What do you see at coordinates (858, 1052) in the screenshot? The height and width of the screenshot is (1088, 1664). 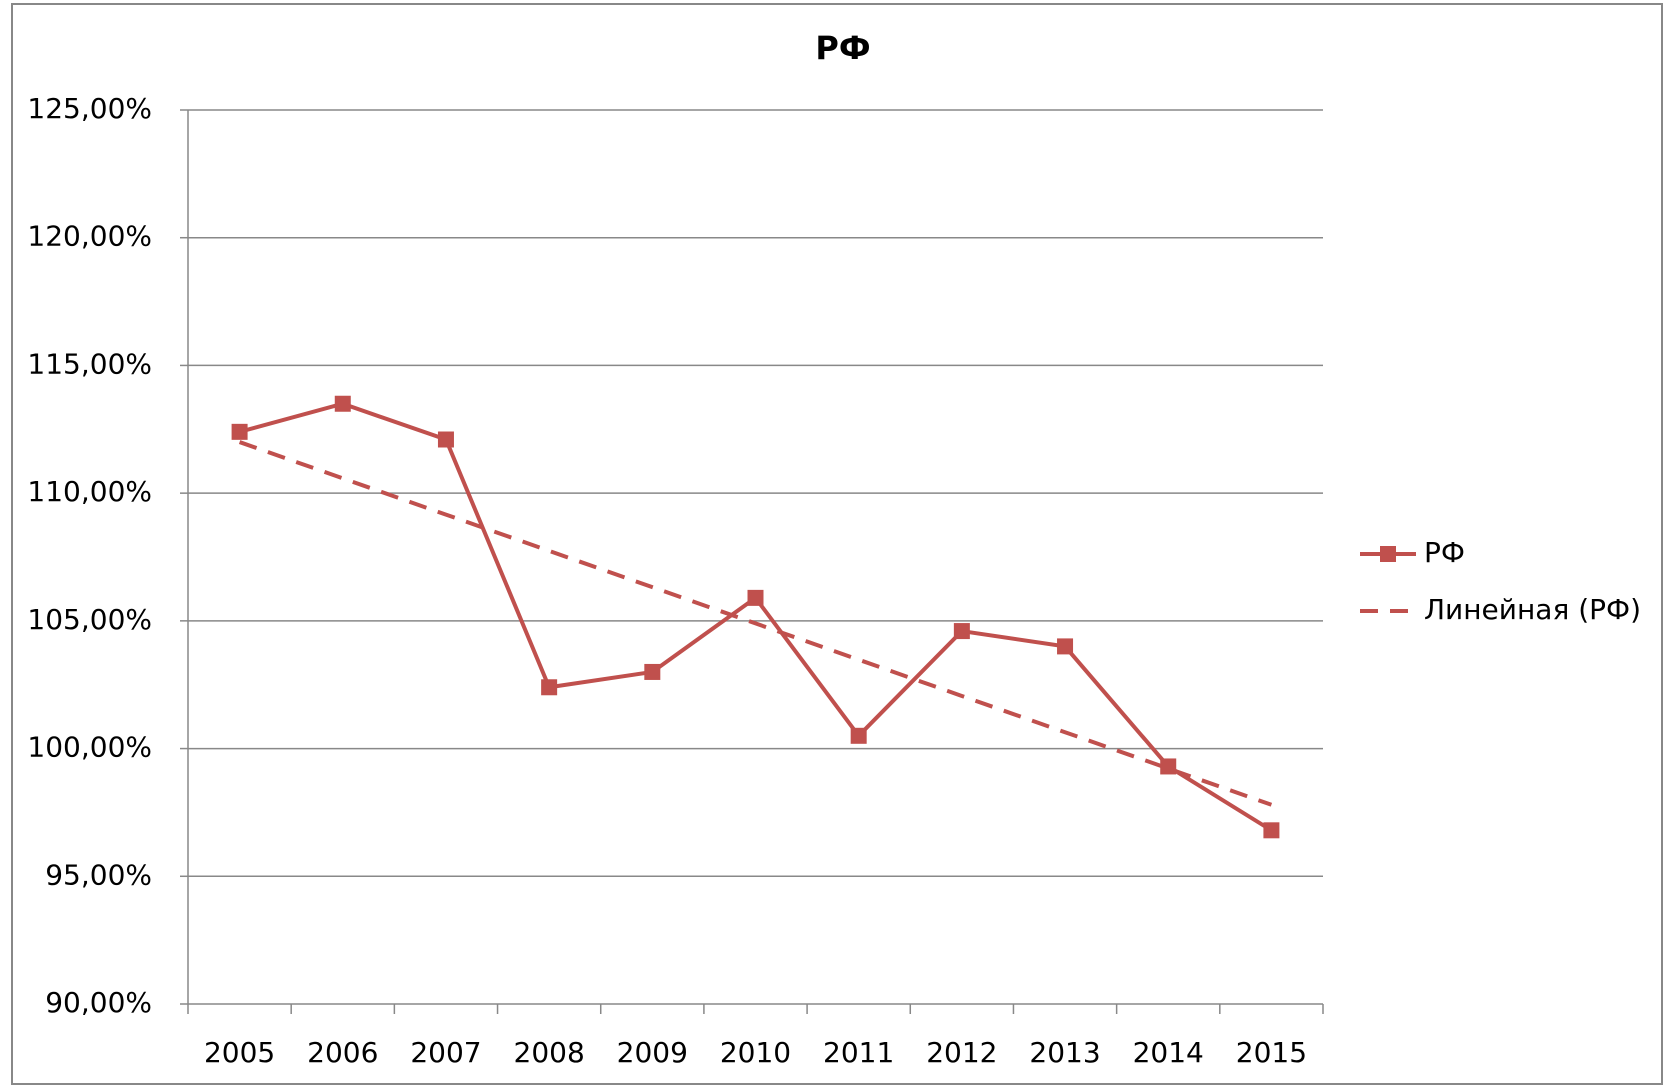 I see `x-tick-label: 2011` at bounding box center [858, 1052].